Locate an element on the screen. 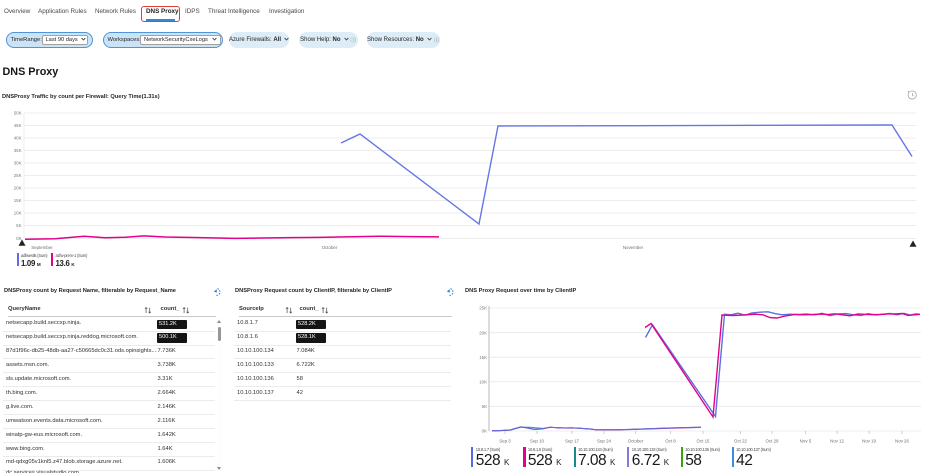 Image resolution: width=926 pixels, height=473 pixels. svg-text: 45K is located at coordinates (18, 125).